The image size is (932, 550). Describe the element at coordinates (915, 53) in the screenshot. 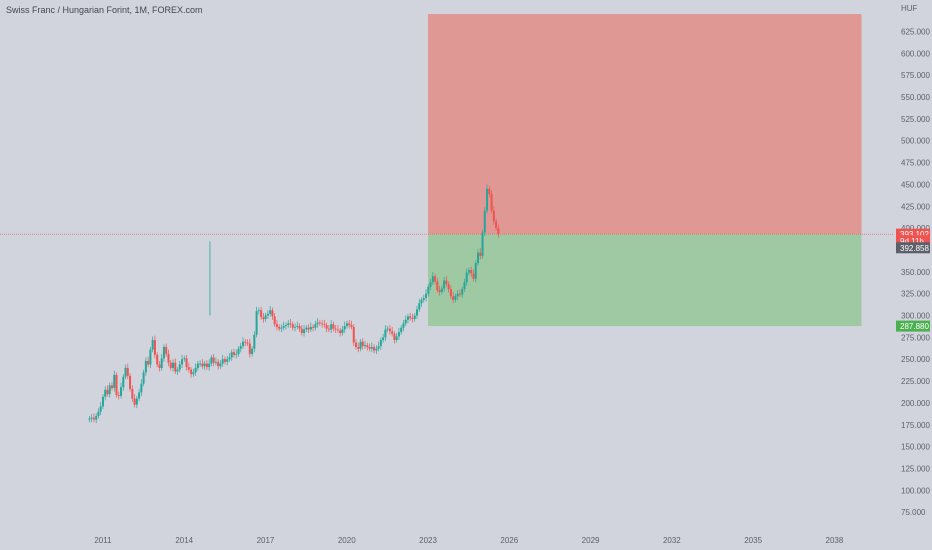

I see `price-tick-label: 600.000` at that location.